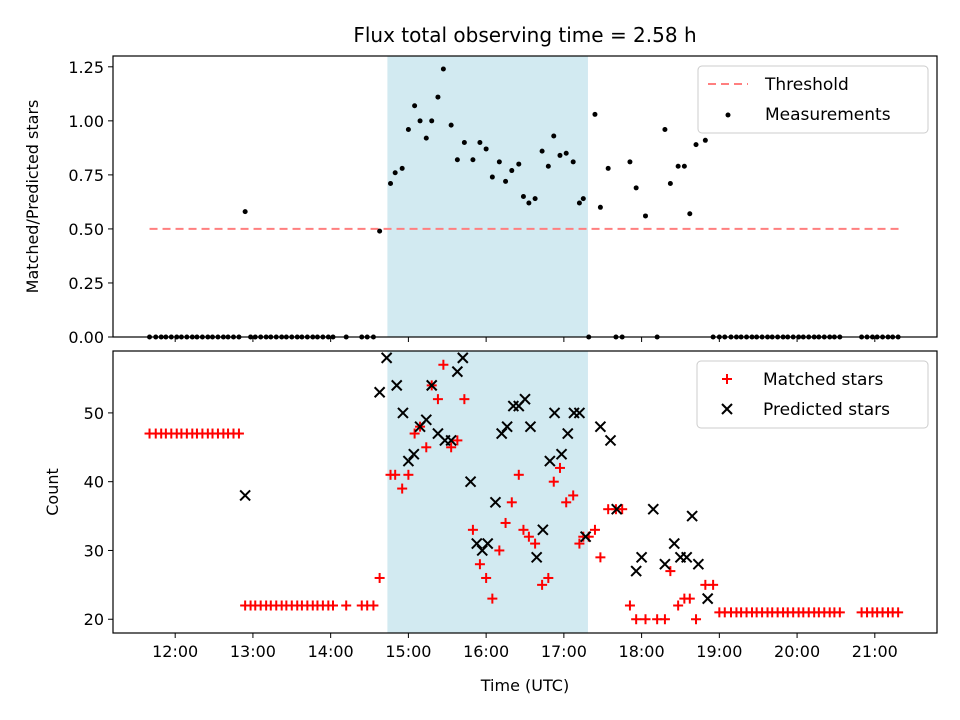 This screenshot has width=960, height=720. I want to click on x-tick-label: 17:00, so click(564, 651).